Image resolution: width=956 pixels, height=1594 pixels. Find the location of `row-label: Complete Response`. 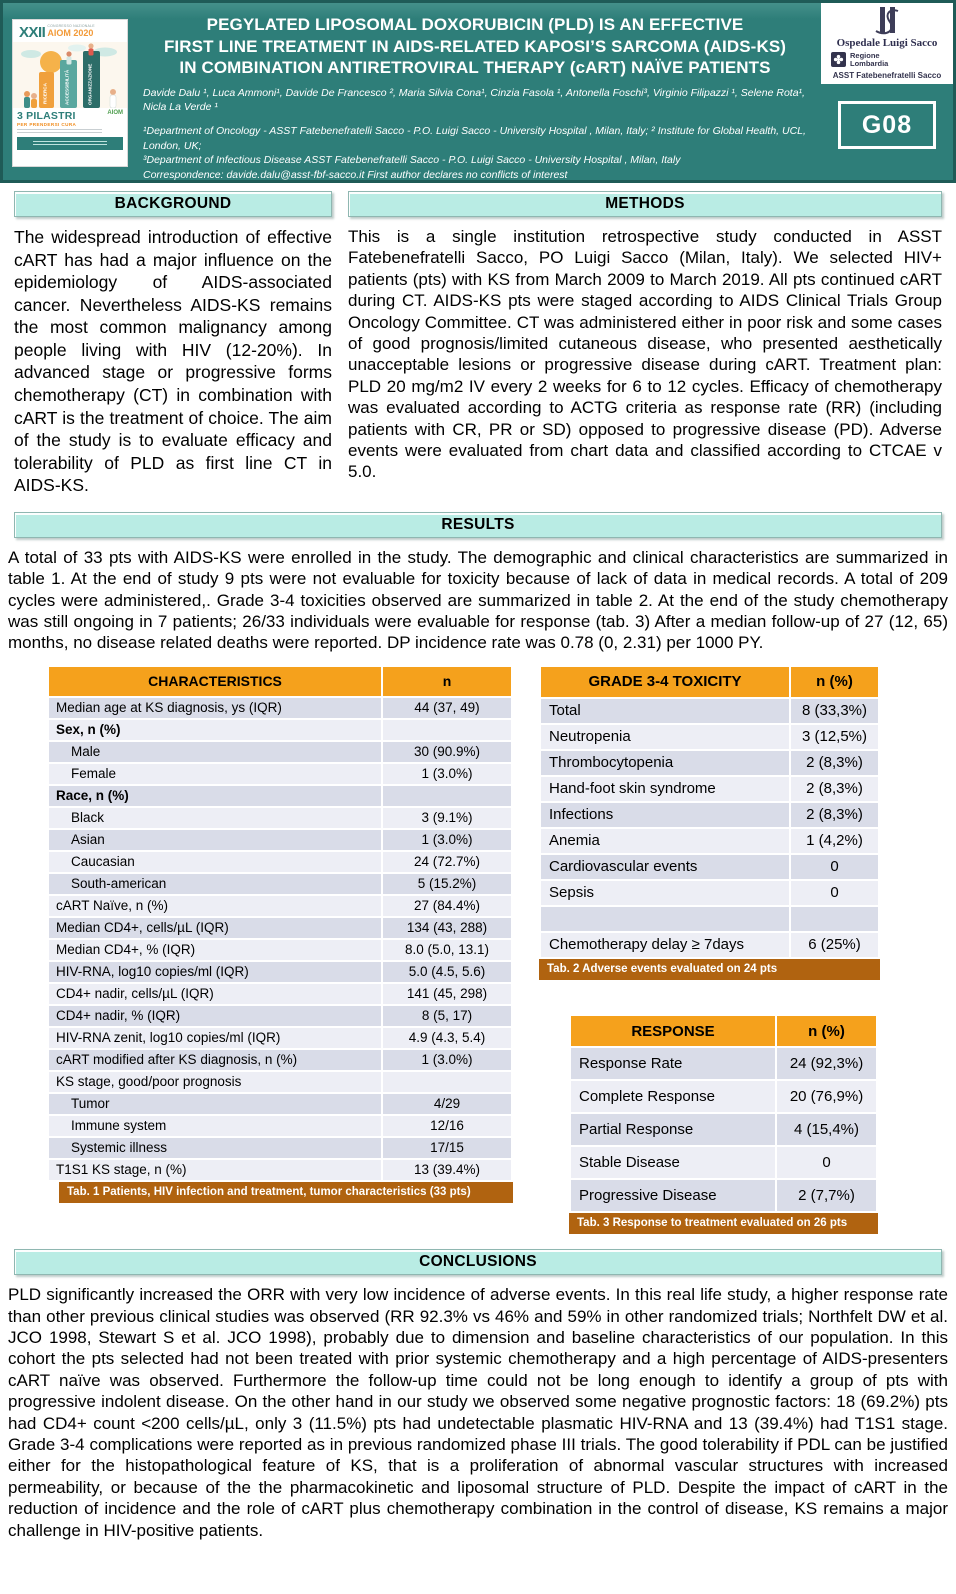

row-label: Complete Response is located at coordinates (673, 1096).